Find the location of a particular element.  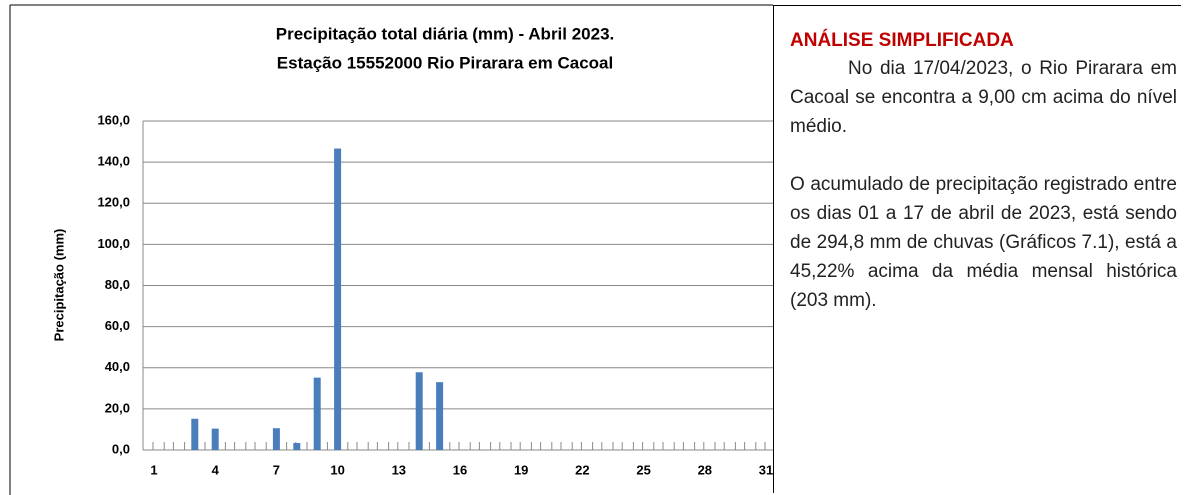

y-axis-label: Precipitação (mm) is located at coordinates (58, 285).